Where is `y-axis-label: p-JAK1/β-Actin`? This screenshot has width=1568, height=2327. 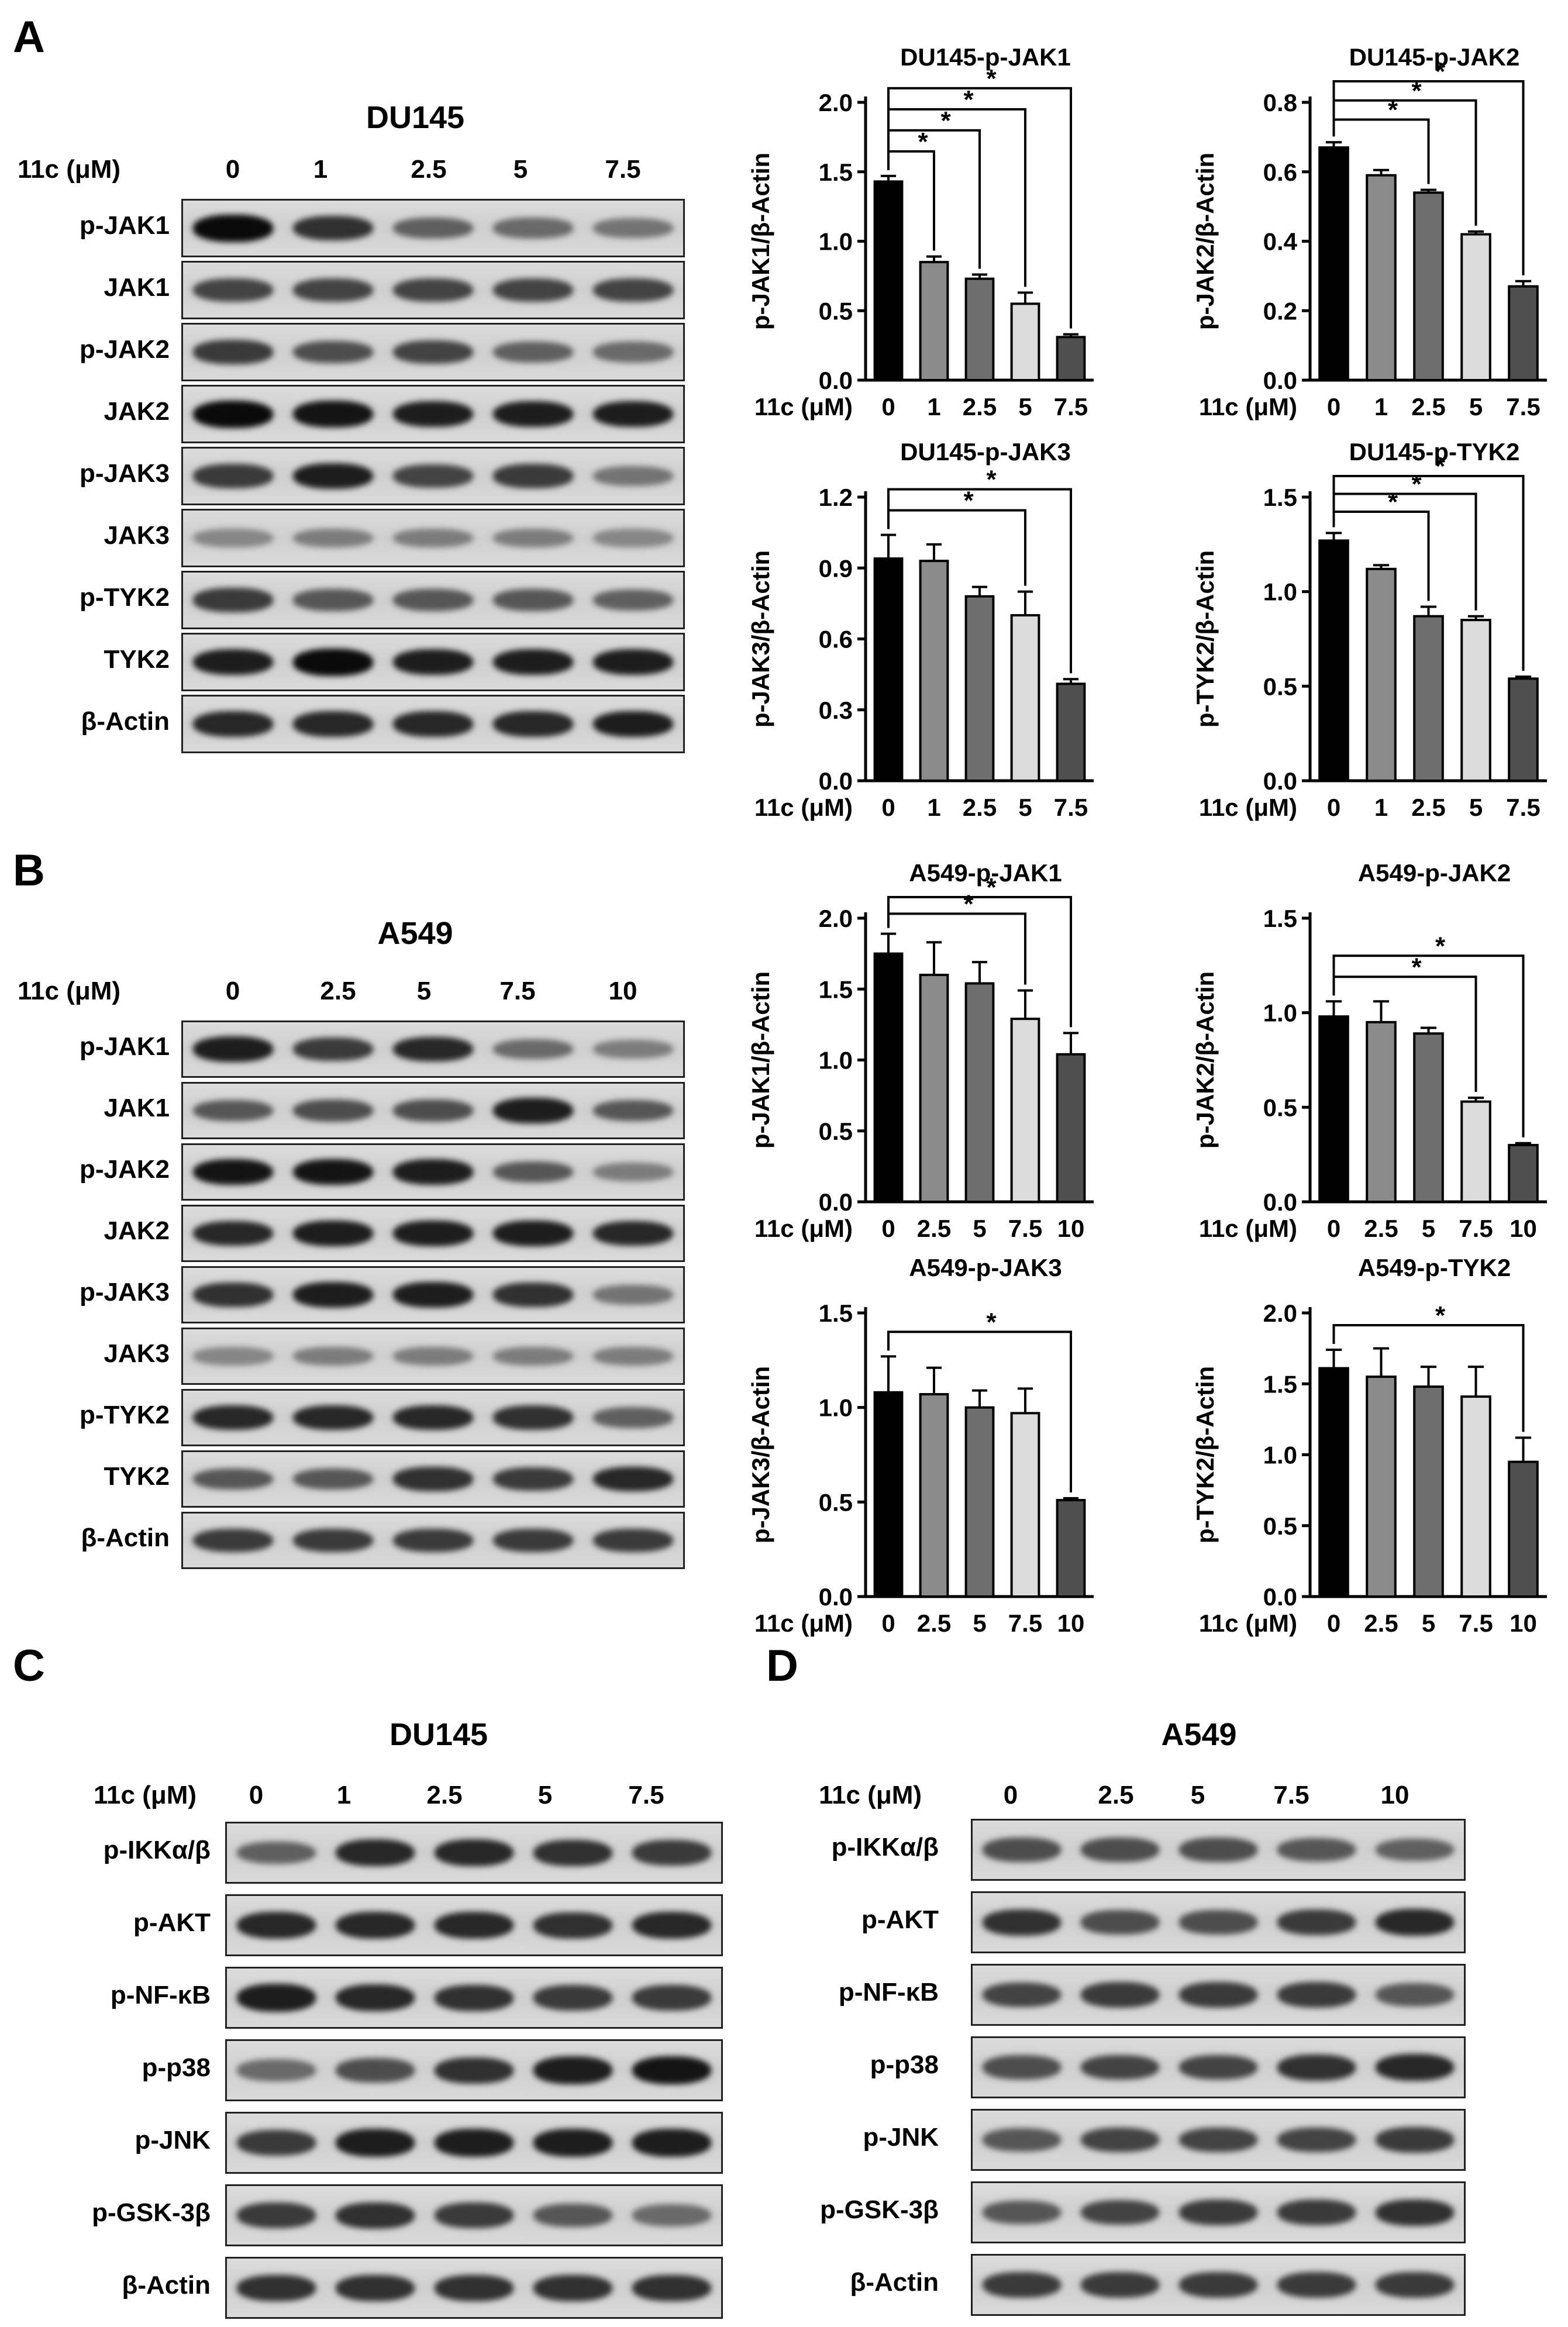
y-axis-label: p-JAK1/β-Actin is located at coordinates (761, 1060).